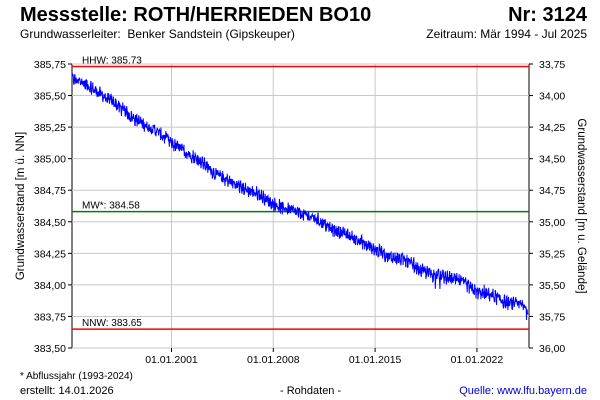  What do you see at coordinates (506, 34) in the screenshot?
I see `period-label: Zeitraum: Mär 1994 - Jul 2025` at bounding box center [506, 34].